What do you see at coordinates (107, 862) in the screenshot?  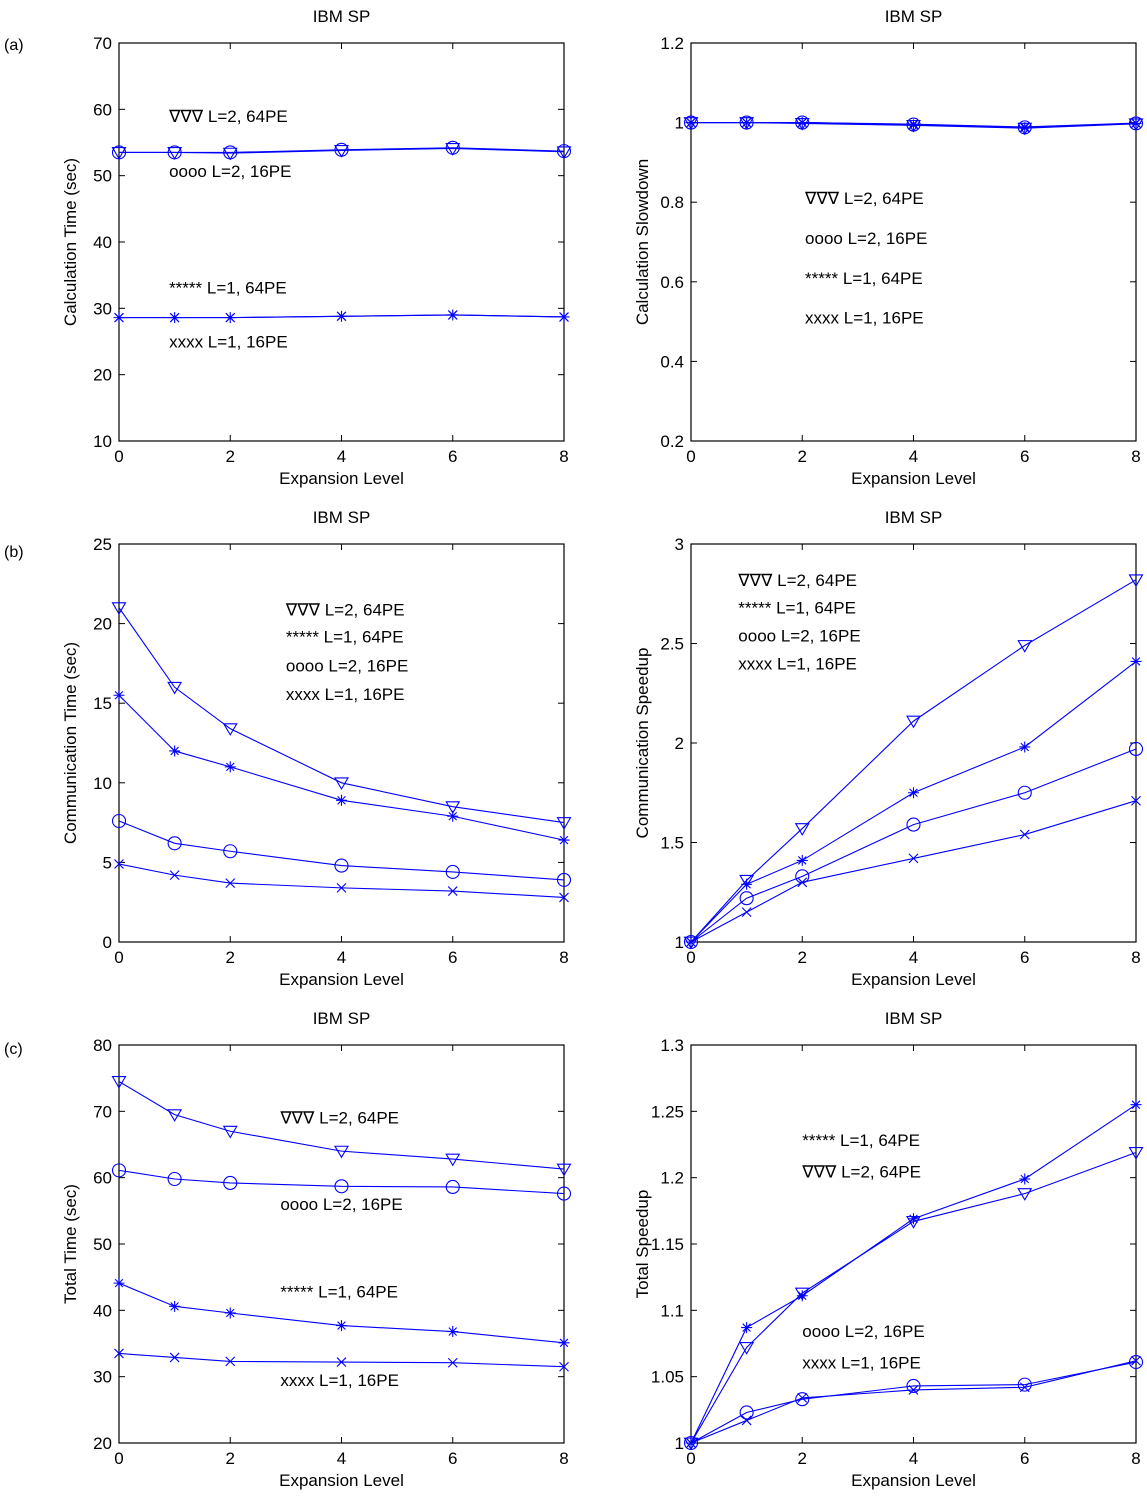 I see `y-tick-label: 5` at bounding box center [107, 862].